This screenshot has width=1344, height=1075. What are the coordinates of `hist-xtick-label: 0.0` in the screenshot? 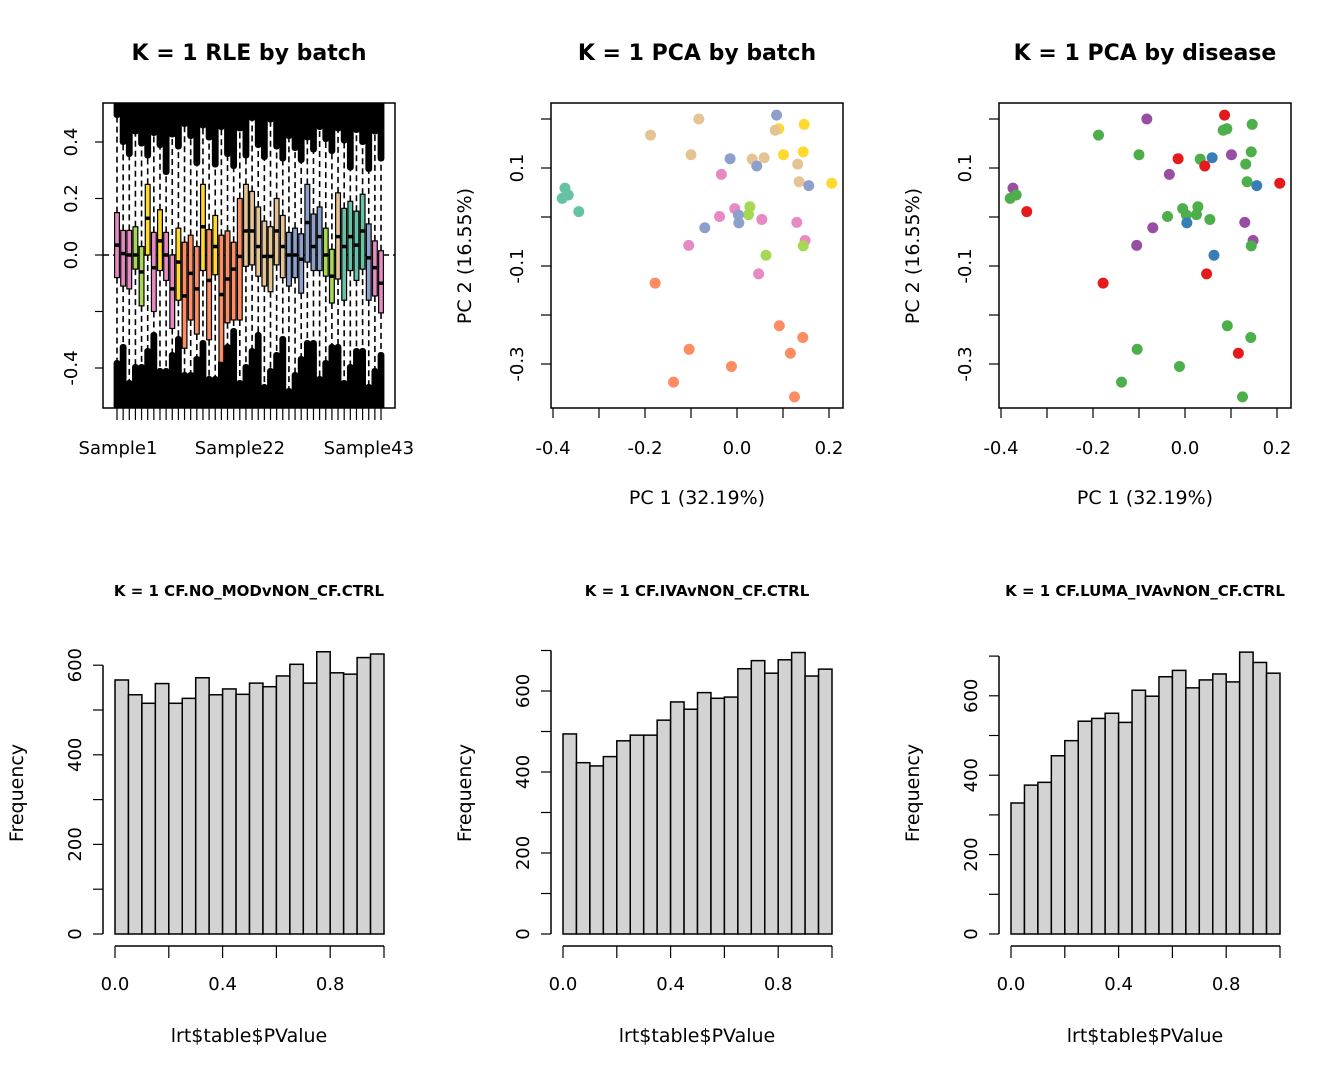 It's located at (563, 984).